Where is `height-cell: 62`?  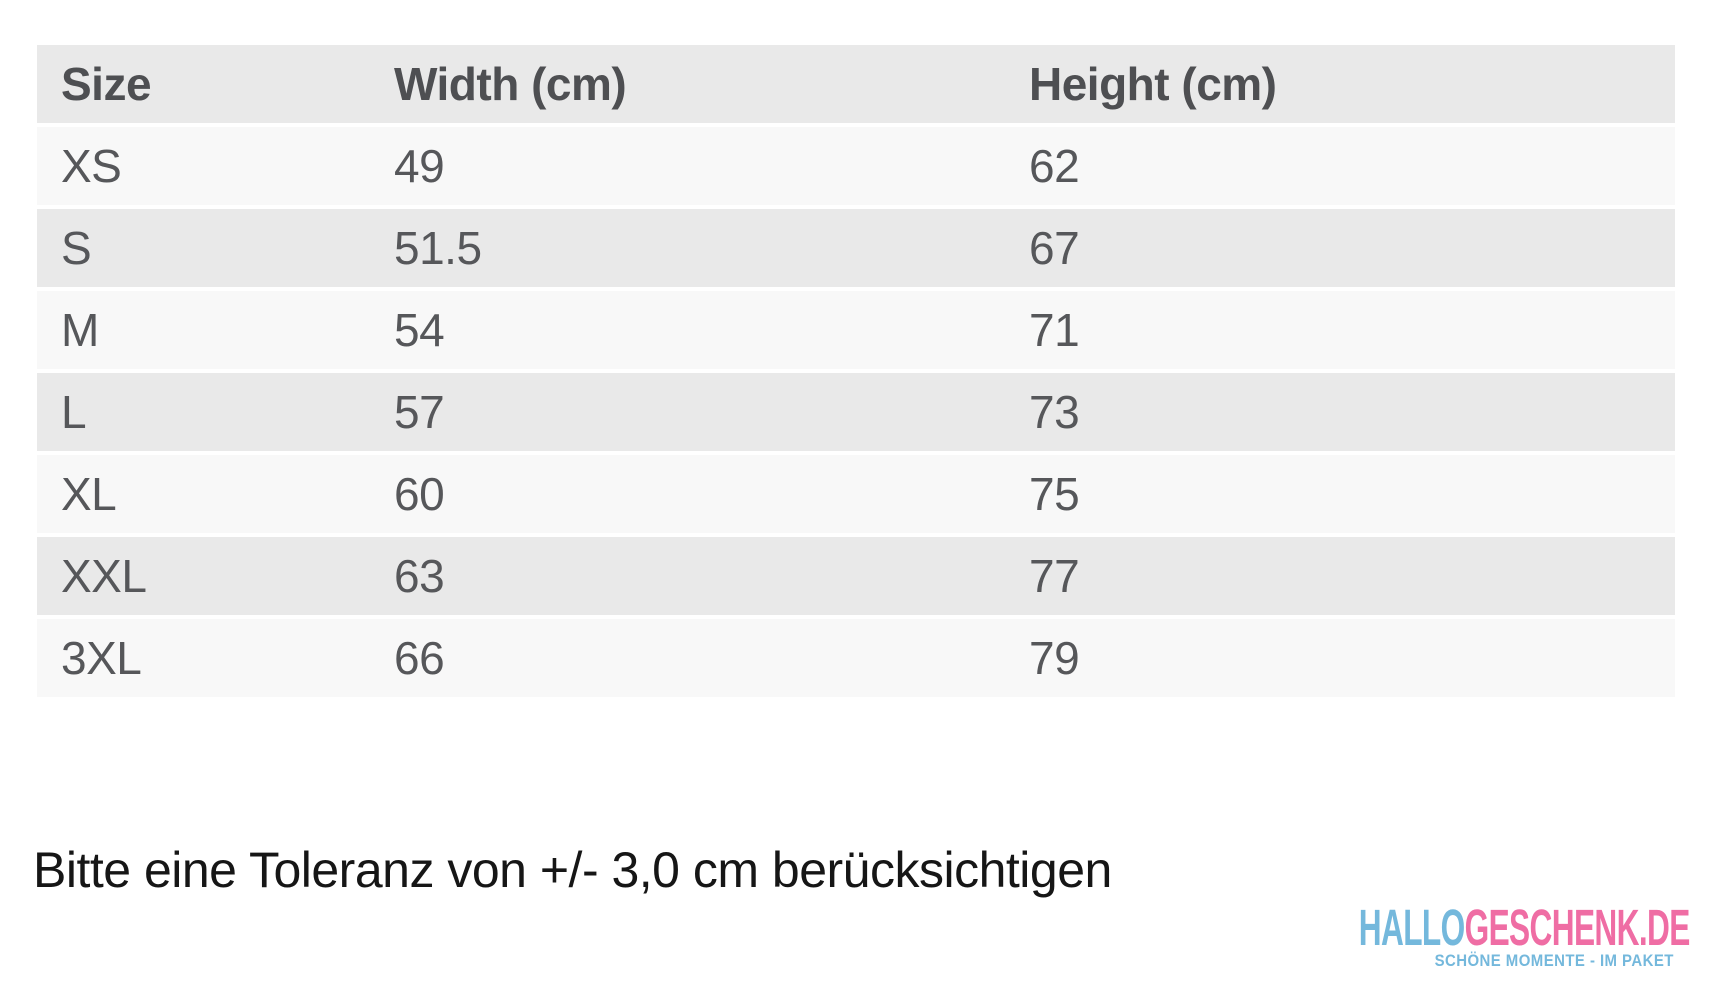
height-cell: 62 is located at coordinates (1340, 168).